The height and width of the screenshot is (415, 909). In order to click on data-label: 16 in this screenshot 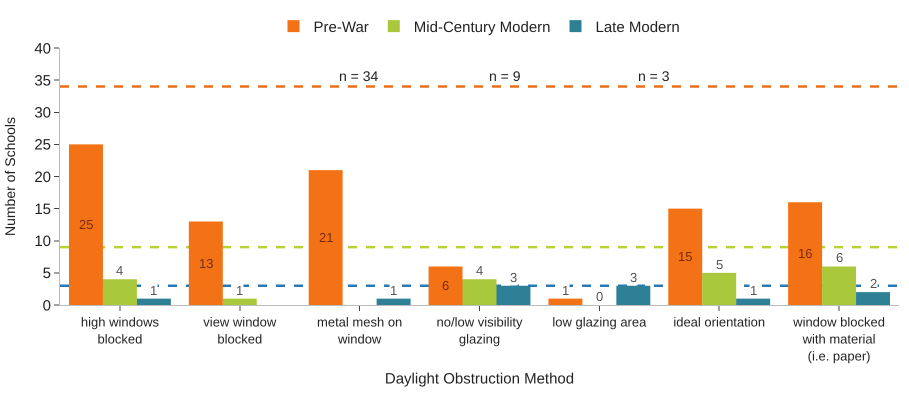, I will do `click(805, 253)`.